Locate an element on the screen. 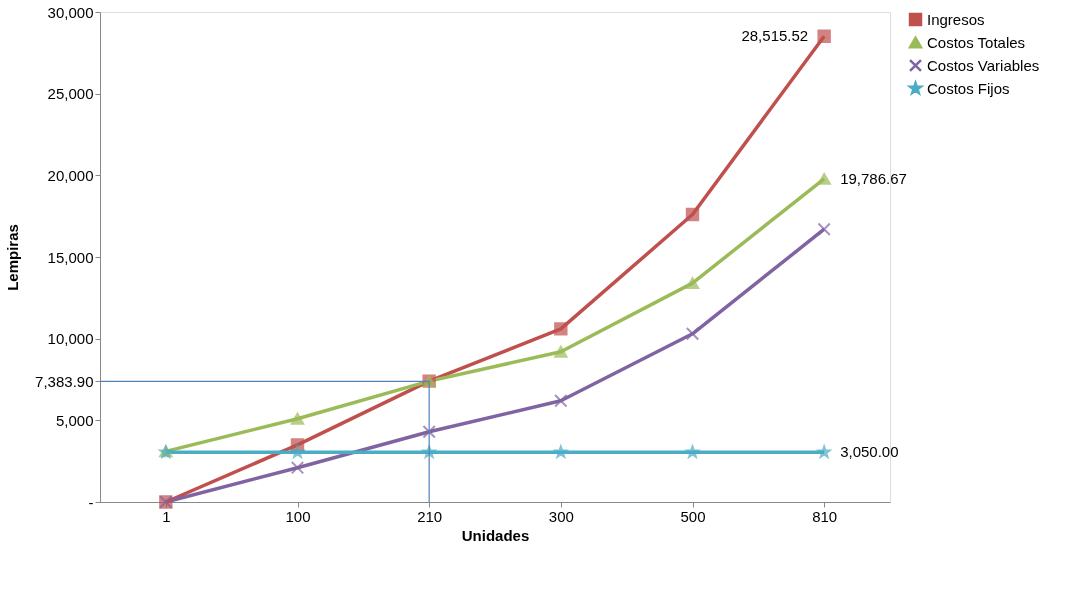  x-tick-label: 810 is located at coordinates (825, 516).